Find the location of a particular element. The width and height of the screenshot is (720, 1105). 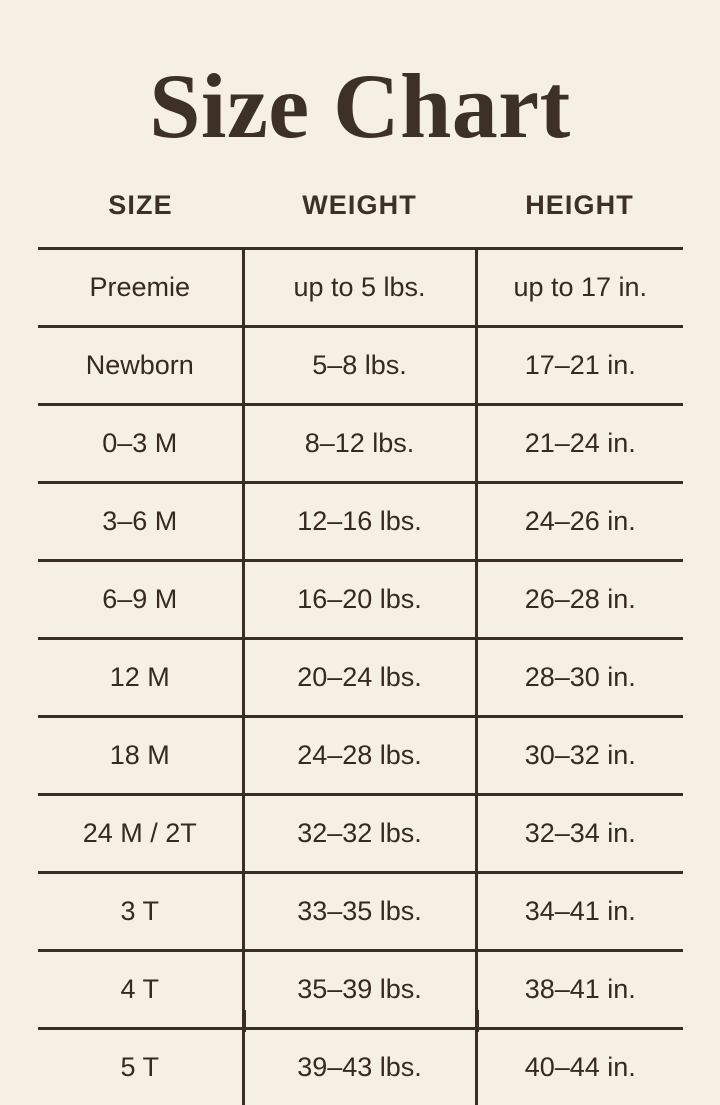

cell-size: Preemie is located at coordinates (140, 288).